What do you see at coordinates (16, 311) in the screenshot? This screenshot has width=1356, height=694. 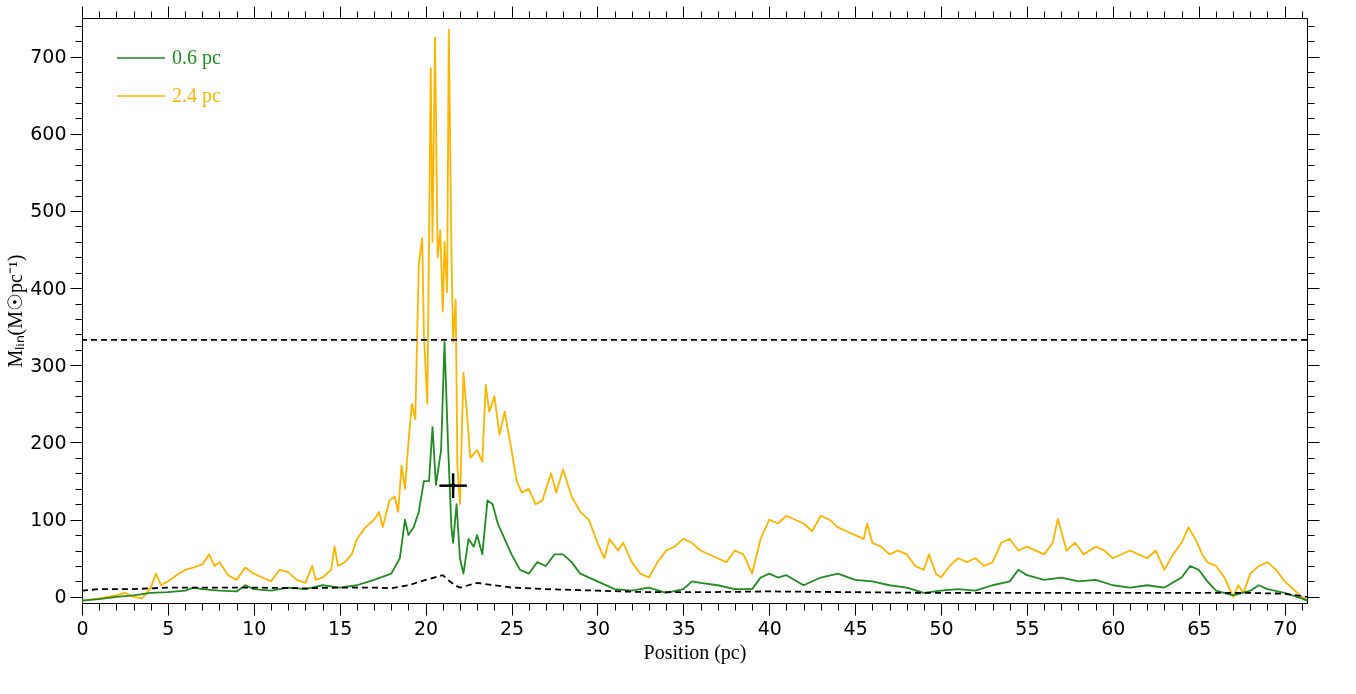 I see `y-axis-title: Mₗᵢₙ(M☉pc⁻¹)` at bounding box center [16, 311].